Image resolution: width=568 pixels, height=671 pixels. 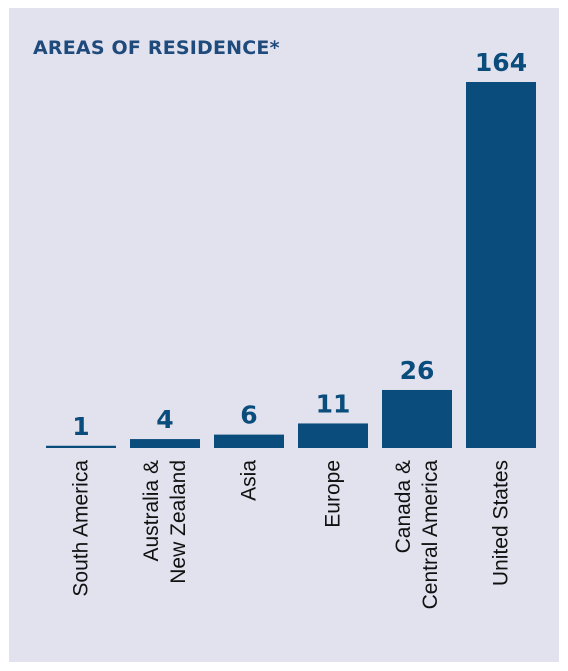 I want to click on category-label-line: New Zealand, so click(x=178, y=522).